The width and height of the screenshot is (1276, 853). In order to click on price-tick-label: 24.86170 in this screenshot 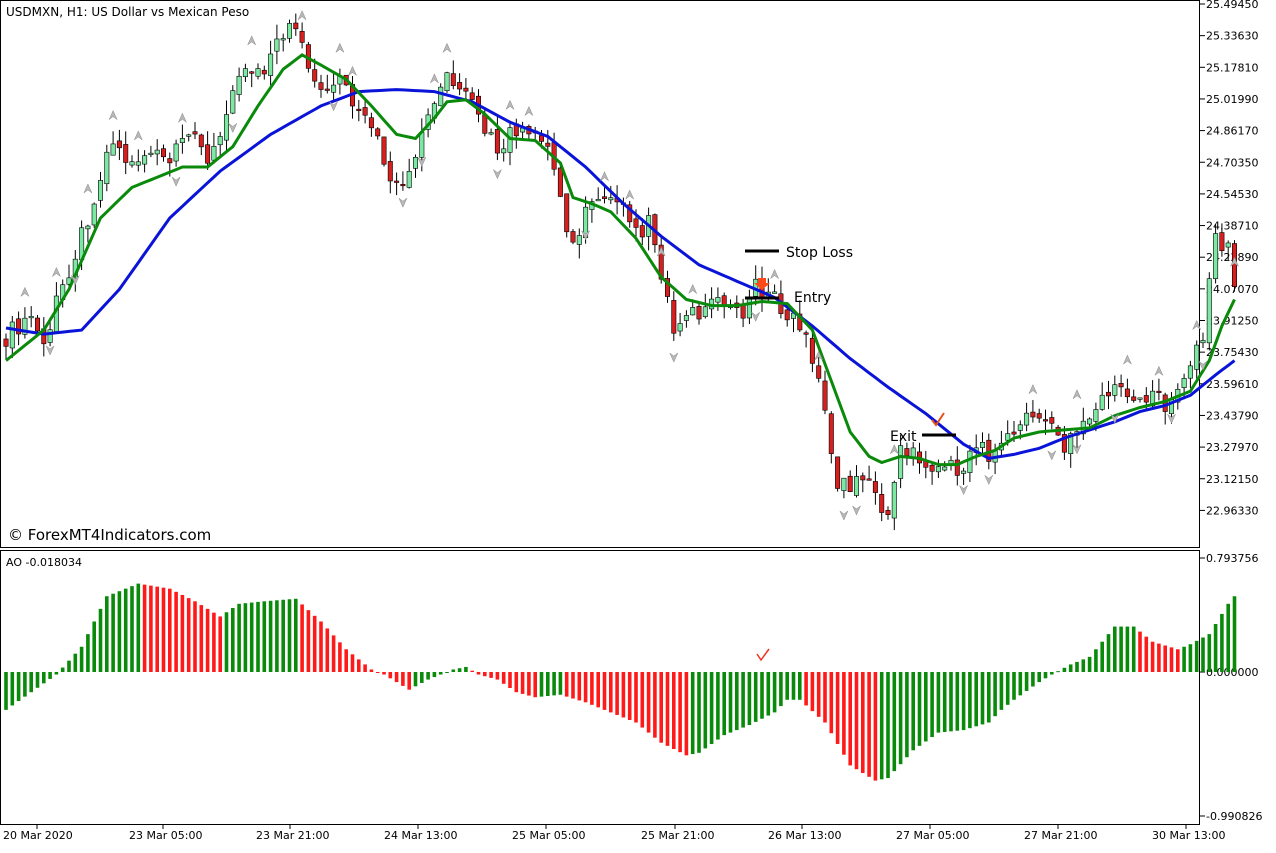, I will do `click(1232, 131)`.